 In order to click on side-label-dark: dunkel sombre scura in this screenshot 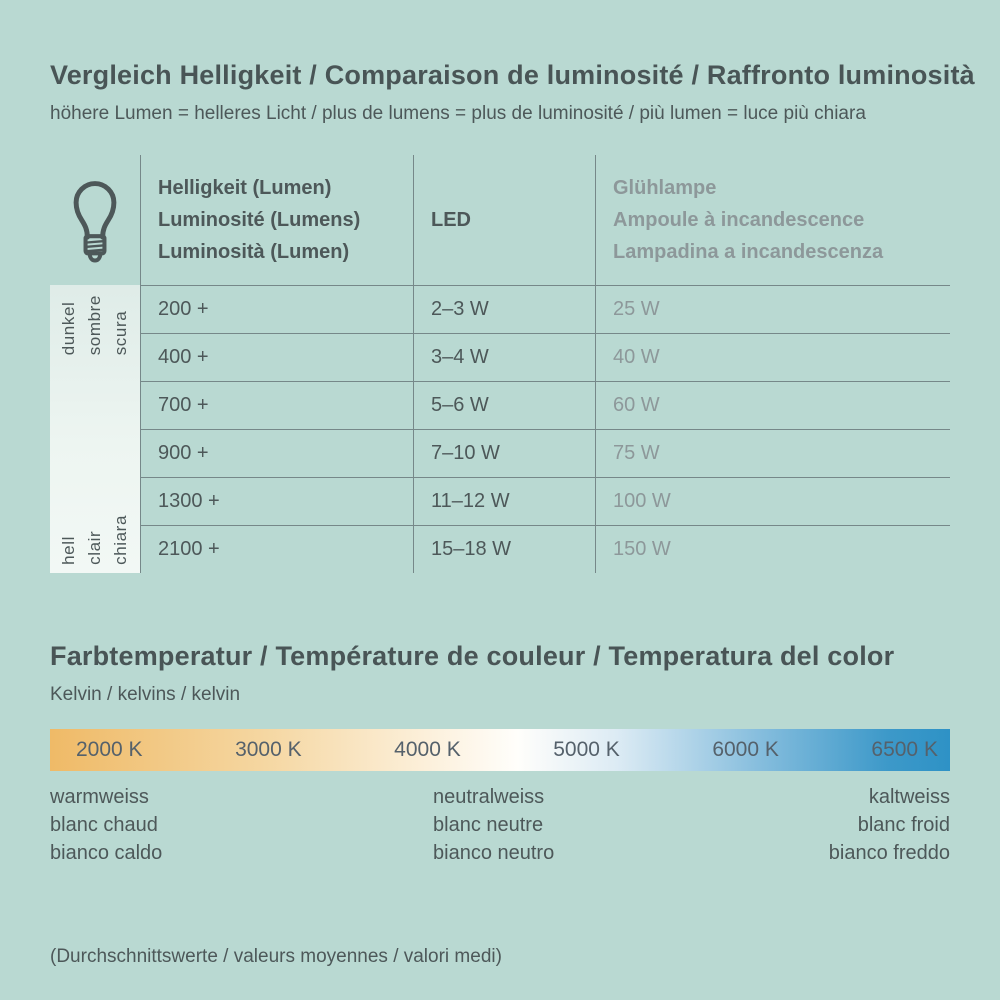, I will do `click(94, 325)`.